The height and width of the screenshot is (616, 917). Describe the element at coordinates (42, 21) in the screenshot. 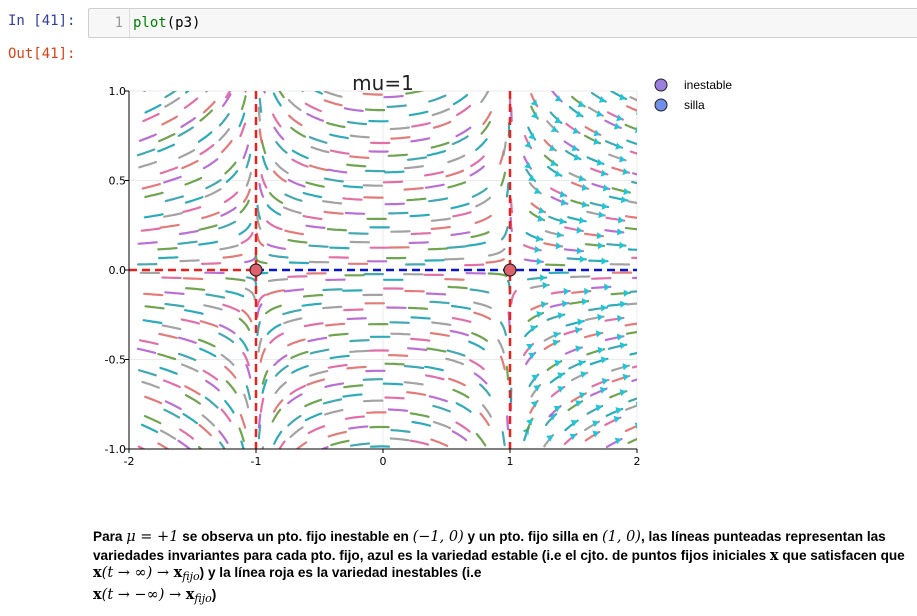

I see `input-prompt: In [41]:` at that location.